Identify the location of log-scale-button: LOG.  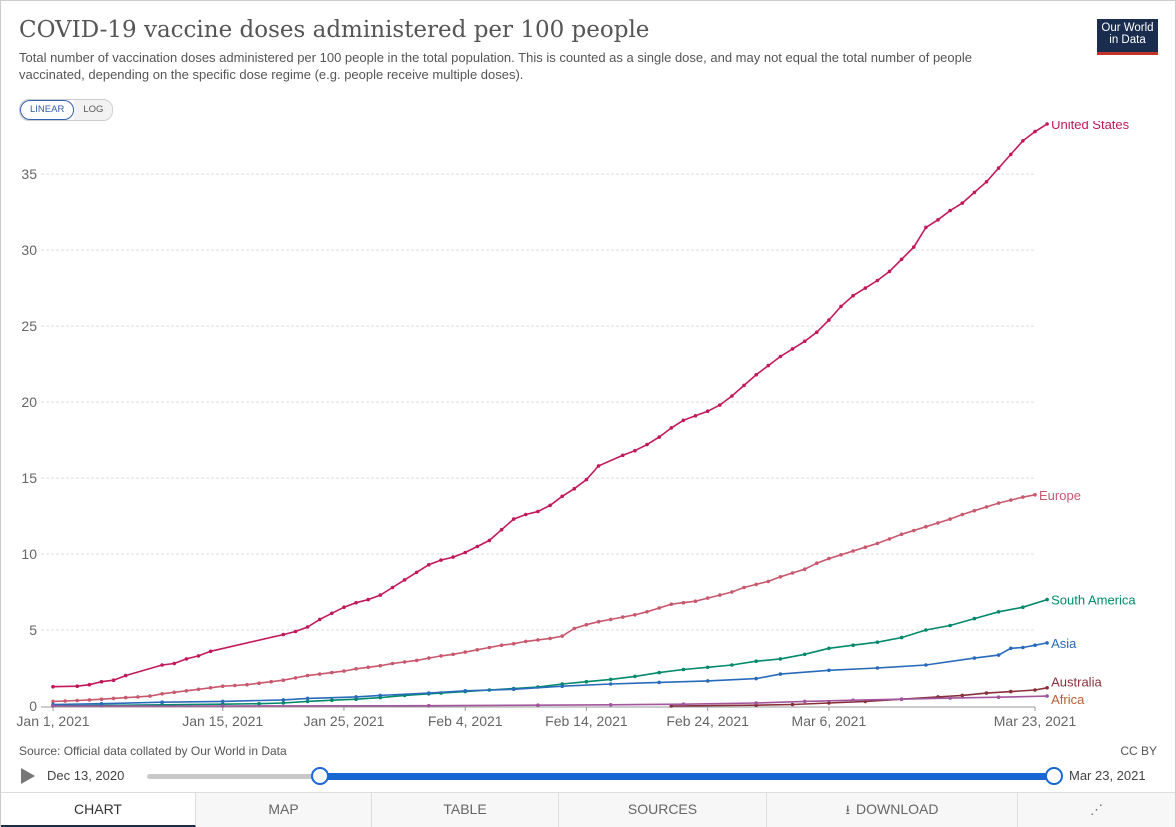
(93, 110).